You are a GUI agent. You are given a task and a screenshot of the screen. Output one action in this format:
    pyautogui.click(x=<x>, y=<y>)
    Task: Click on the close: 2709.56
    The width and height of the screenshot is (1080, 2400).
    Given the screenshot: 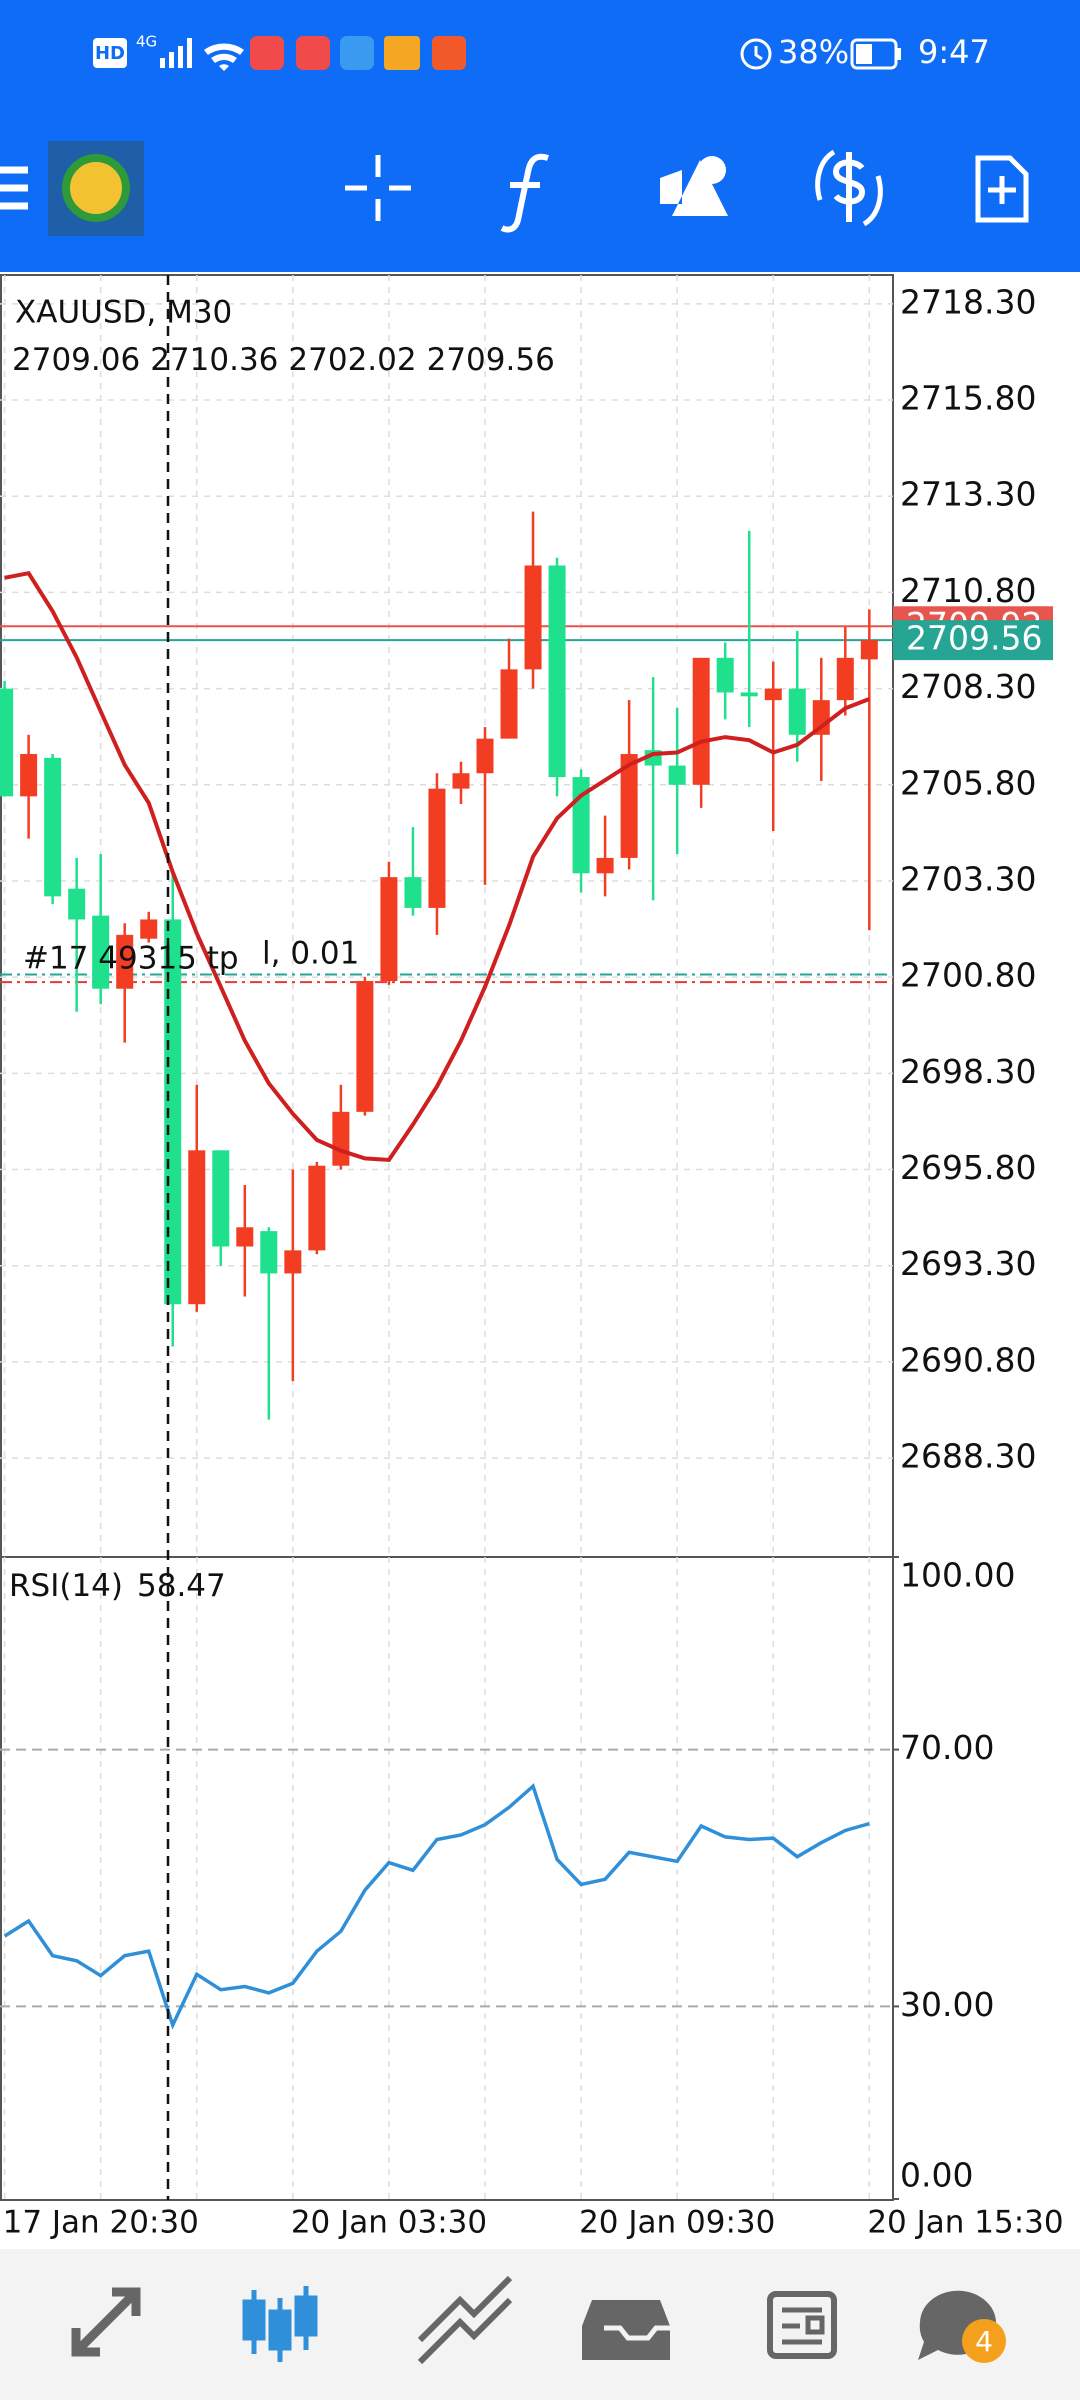 What is the action you would take?
    pyautogui.click(x=491, y=360)
    